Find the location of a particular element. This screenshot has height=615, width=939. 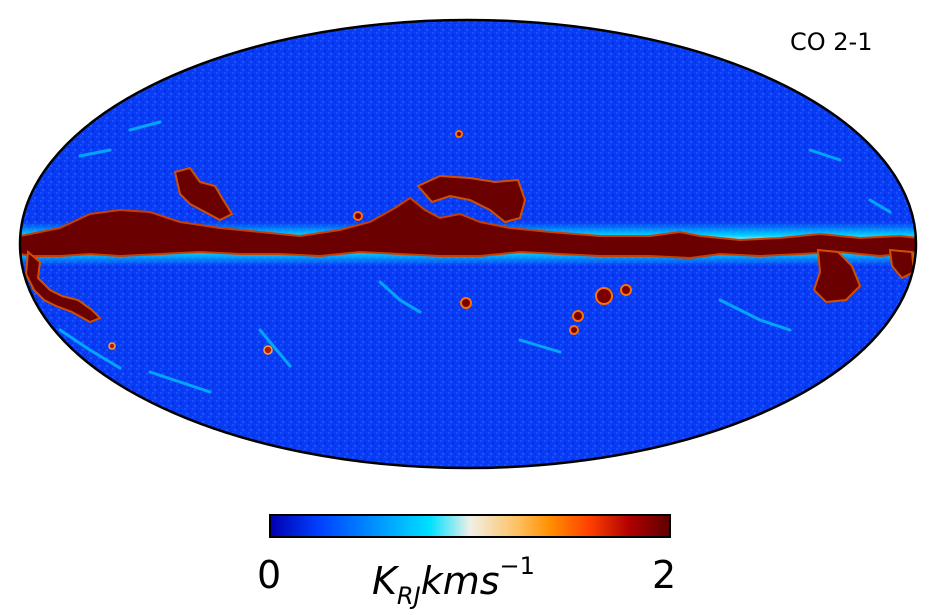

unit-subscript: RJ is located at coordinates (408, 596).